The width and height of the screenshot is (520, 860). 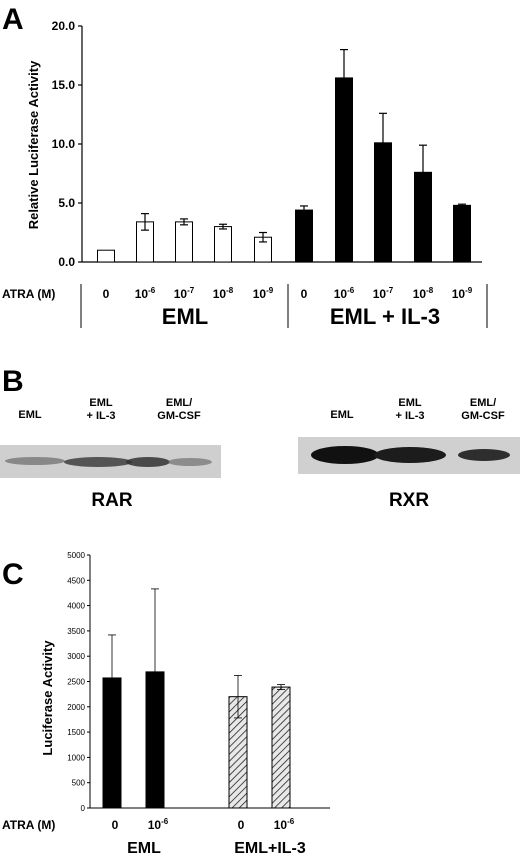 I want to click on panel-c-letter: C, so click(x=13, y=574).